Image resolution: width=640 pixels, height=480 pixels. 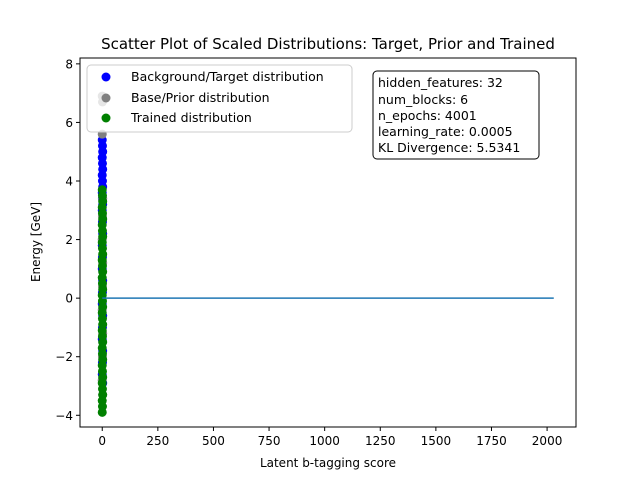 I want to click on legend-label-prior: Base/Prior distribution, so click(x=200, y=97).